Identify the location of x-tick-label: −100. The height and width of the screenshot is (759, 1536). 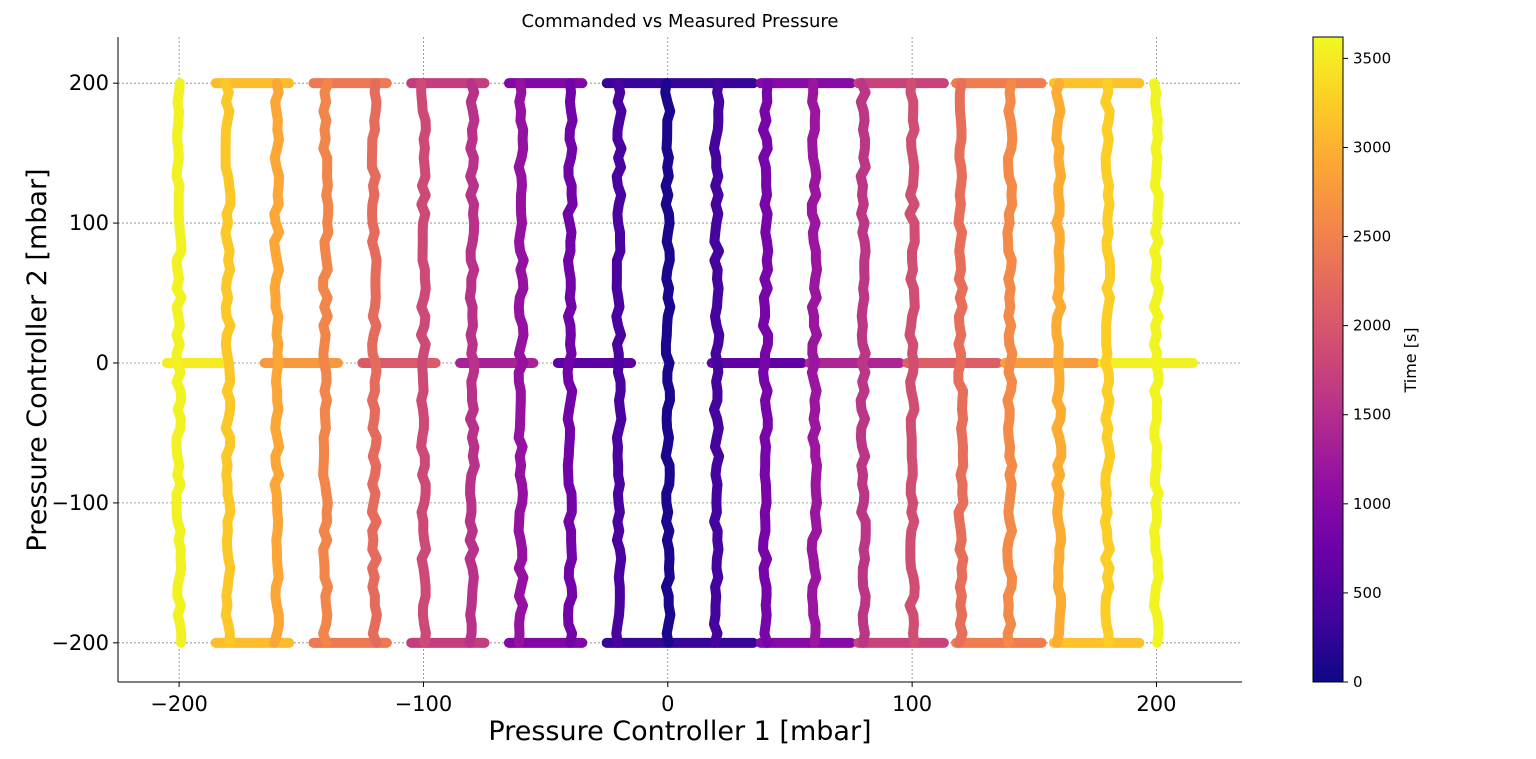
(424, 704).